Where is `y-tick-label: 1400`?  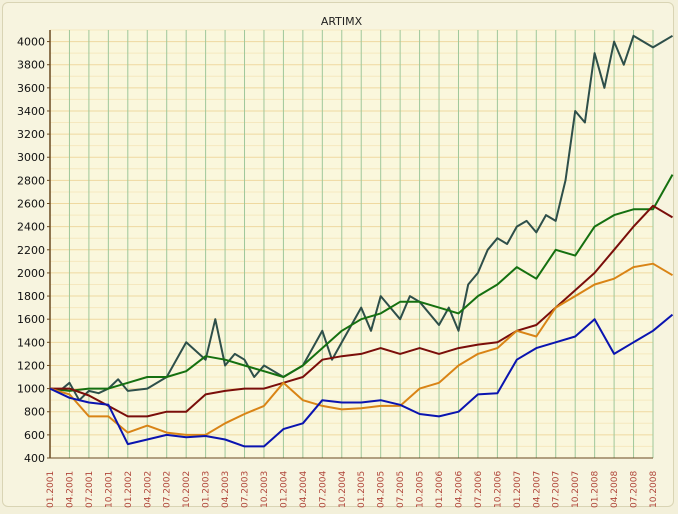
y-tick-label: 1400 is located at coordinates (31, 342).